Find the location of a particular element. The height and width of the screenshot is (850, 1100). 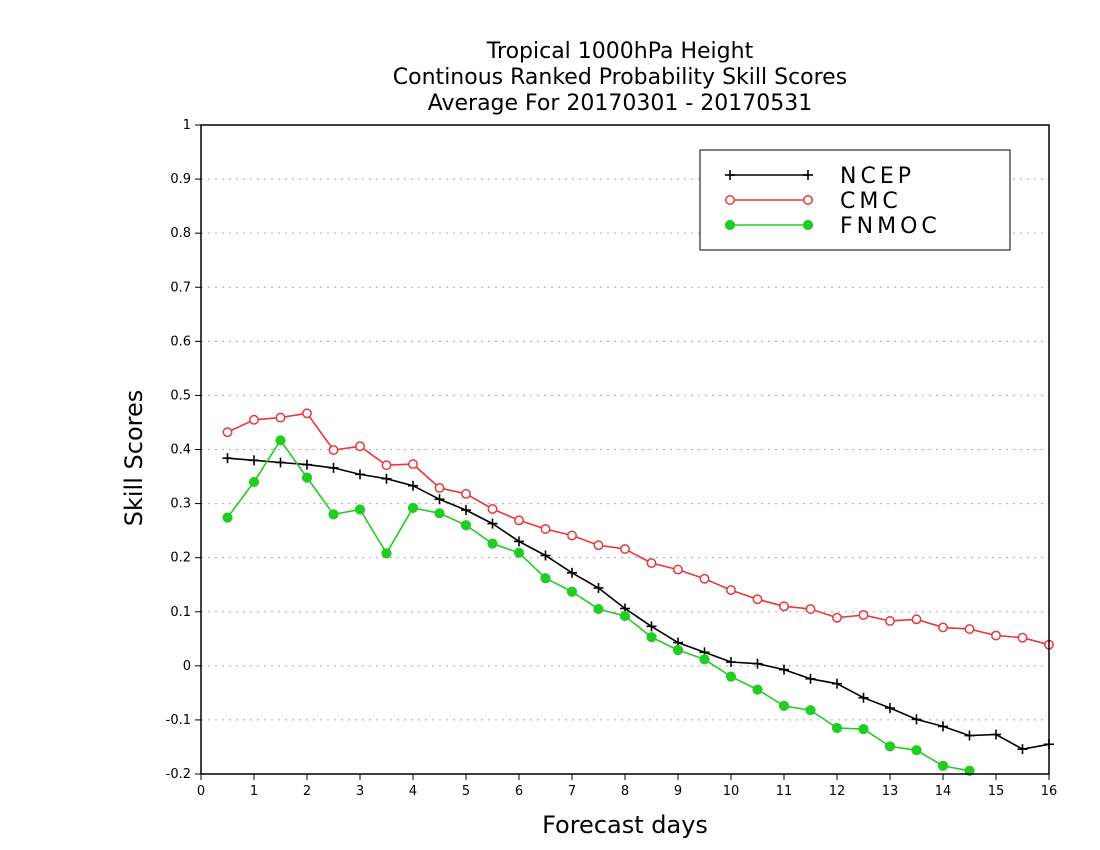

y-tick-label: -0.2 is located at coordinates (178, 774).